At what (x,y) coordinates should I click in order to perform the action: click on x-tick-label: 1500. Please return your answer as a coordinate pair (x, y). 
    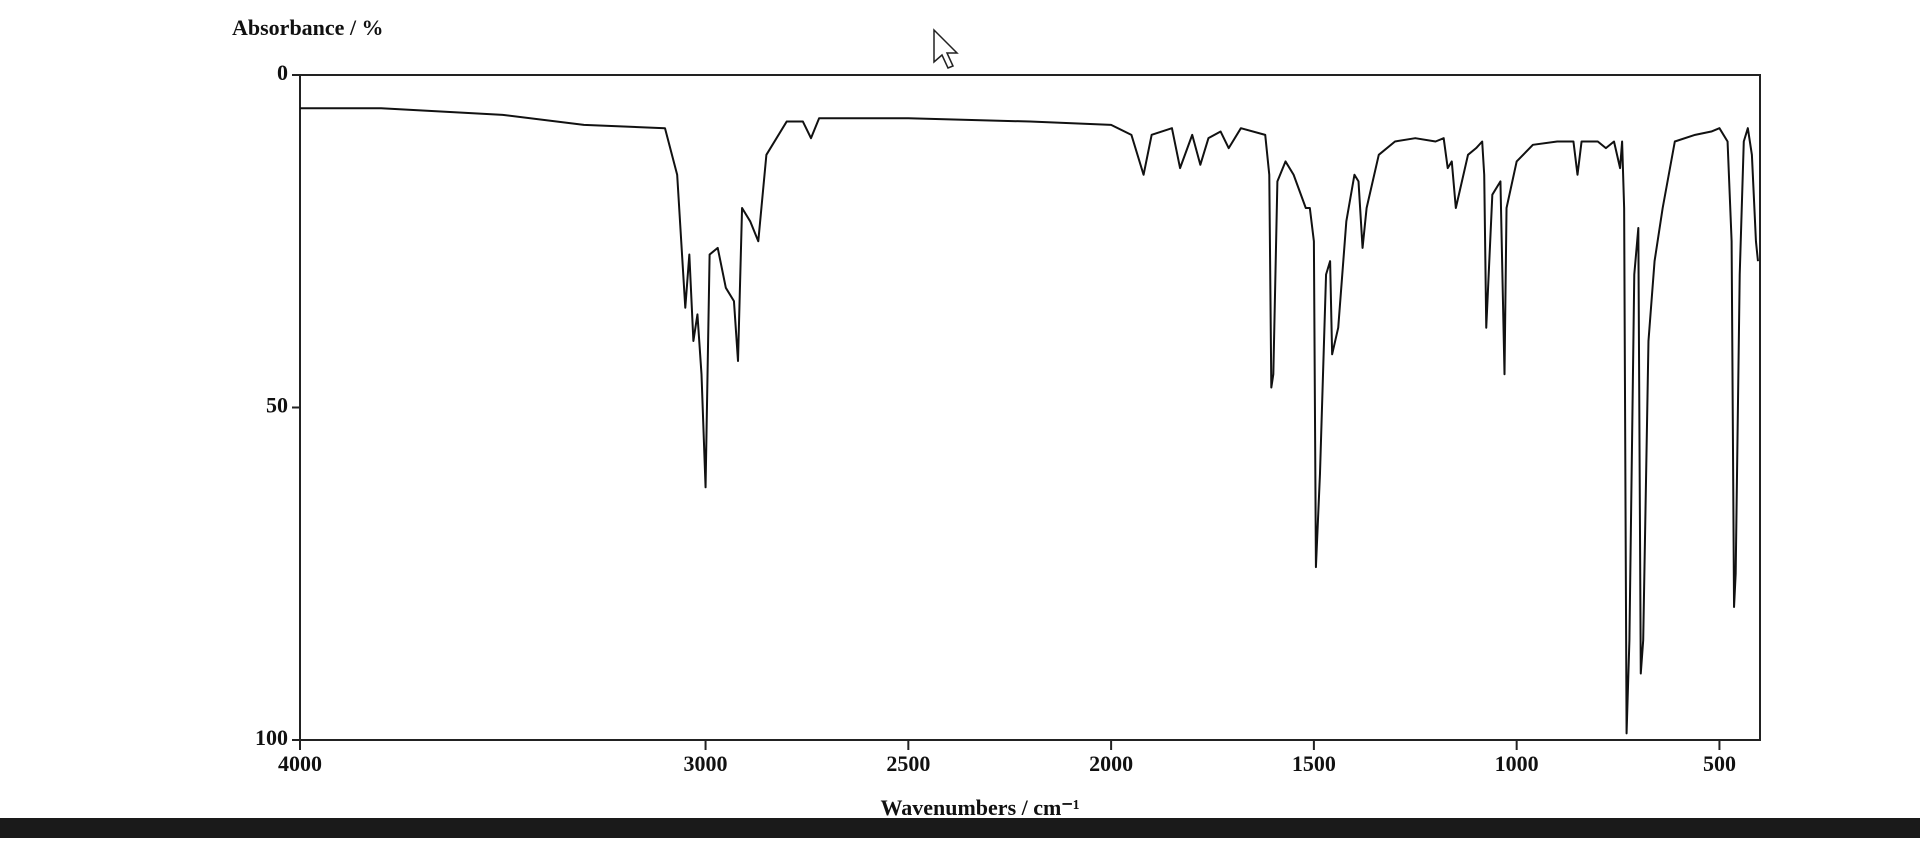
    Looking at the image, I should click on (1314, 763).